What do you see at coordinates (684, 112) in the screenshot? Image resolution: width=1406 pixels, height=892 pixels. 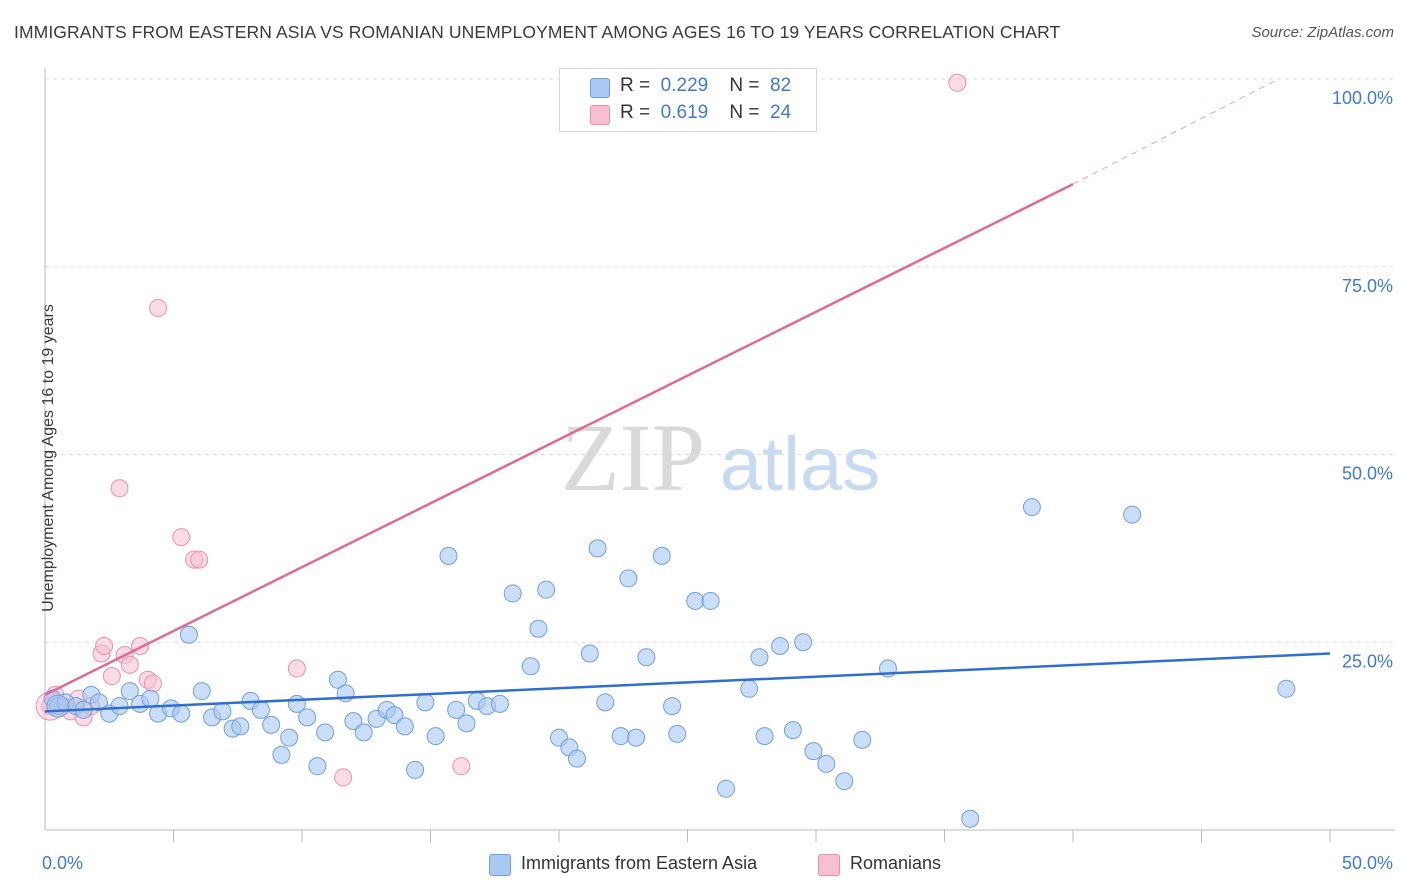 I see `legend-r-value: 0.619` at bounding box center [684, 112].